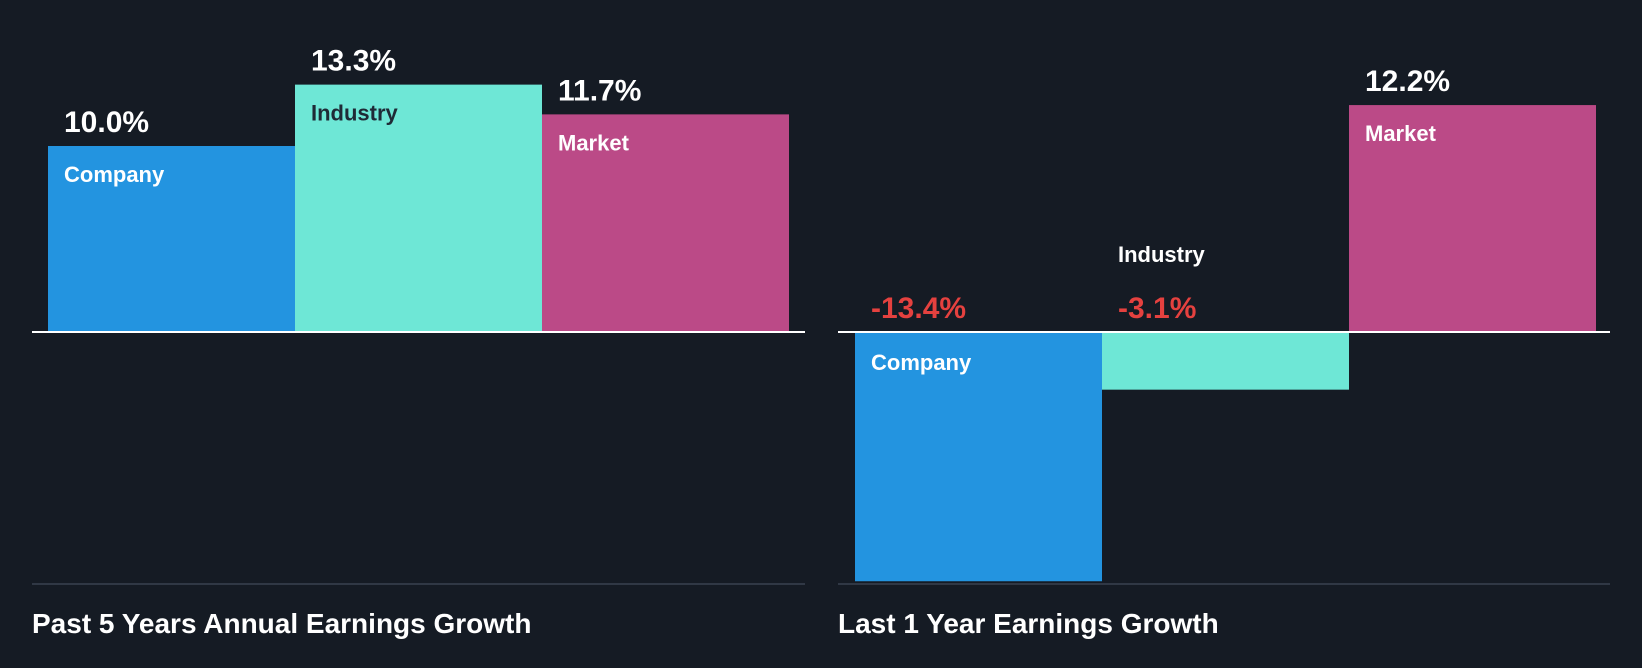 Image resolution: width=1642 pixels, height=668 pixels. Describe the element at coordinates (106, 122) in the screenshot. I see `value-label: 10.0%` at that location.